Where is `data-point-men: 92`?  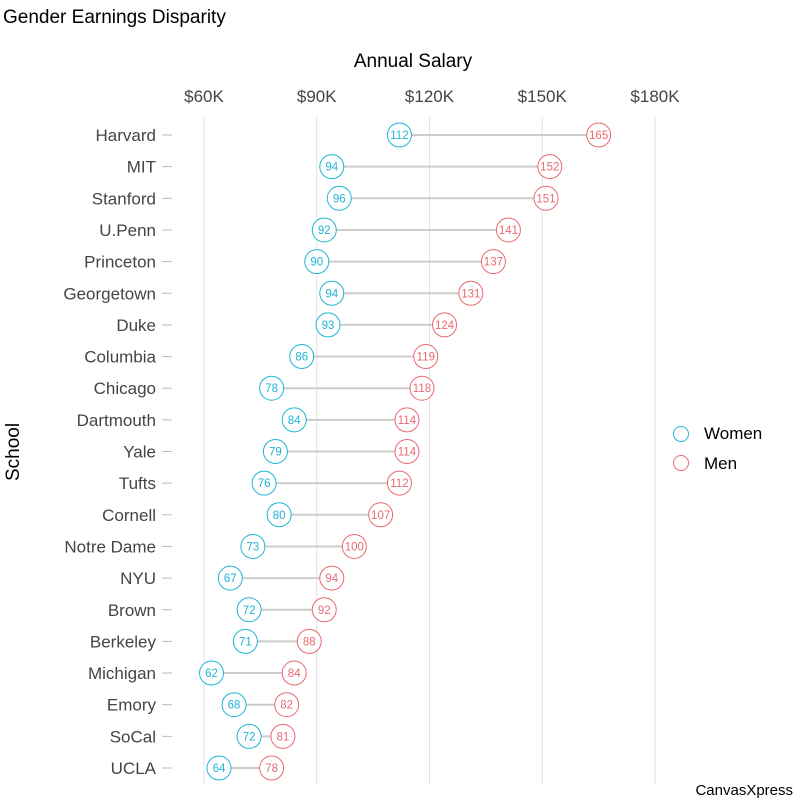
data-point-men: 92 is located at coordinates (324, 610).